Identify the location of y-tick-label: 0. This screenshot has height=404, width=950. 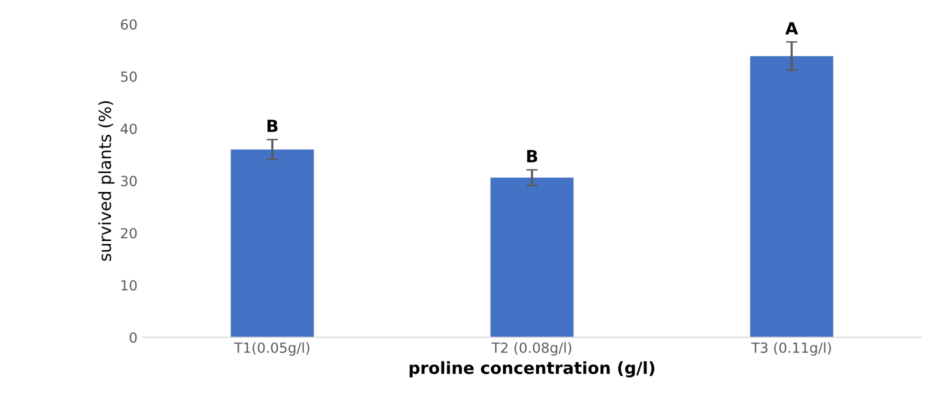
(133, 337).